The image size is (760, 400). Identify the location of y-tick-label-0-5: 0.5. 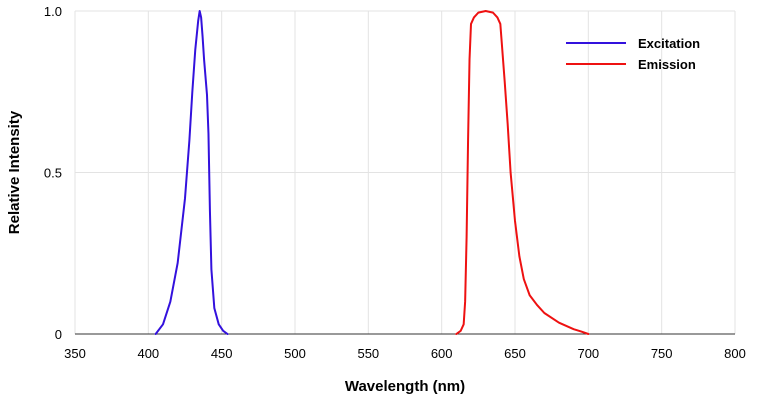
(53, 173).